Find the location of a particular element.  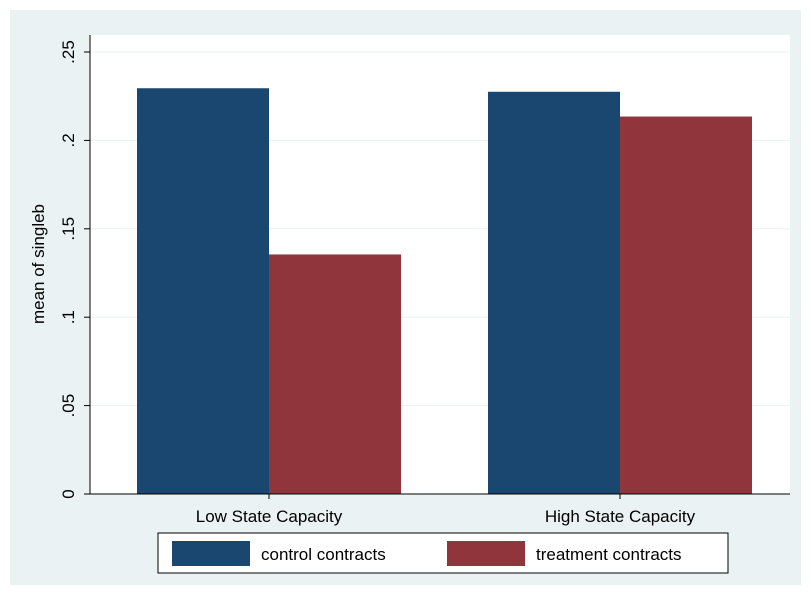

y-tick-label: .2 is located at coordinates (68, 140).